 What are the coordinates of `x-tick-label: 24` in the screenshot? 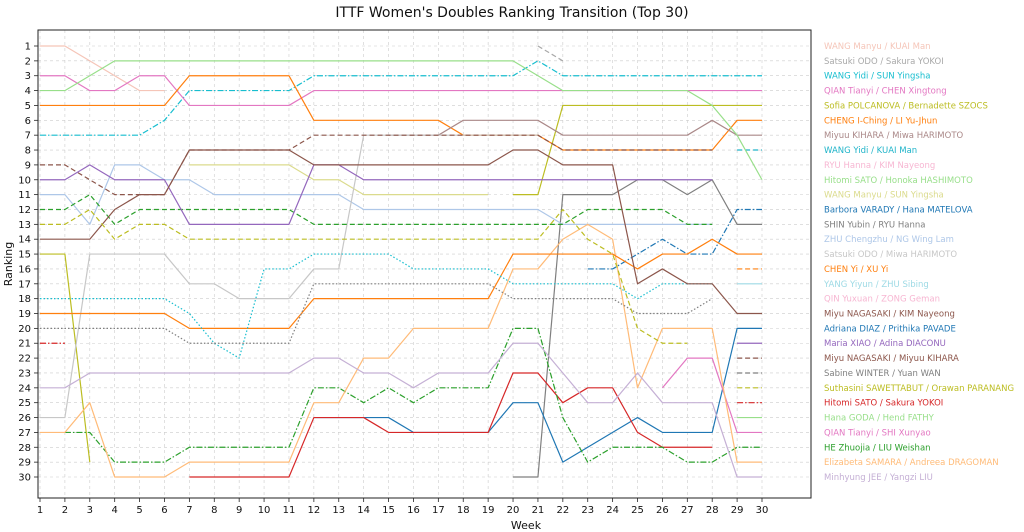 It's located at (612, 510).